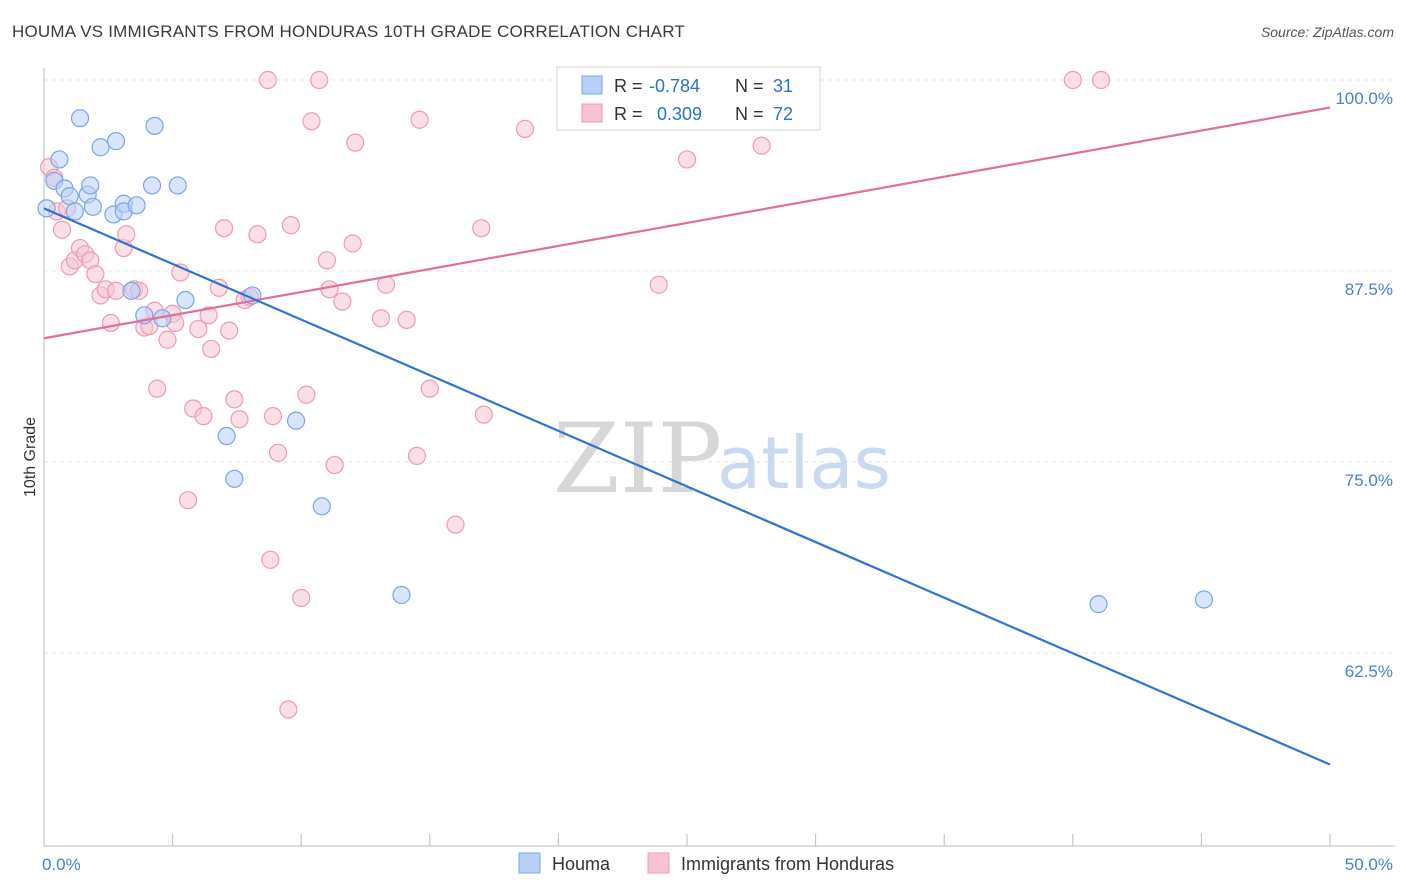 The width and height of the screenshot is (1406, 892). I want to click on bottom-legend-houma: Houma, so click(581, 864).